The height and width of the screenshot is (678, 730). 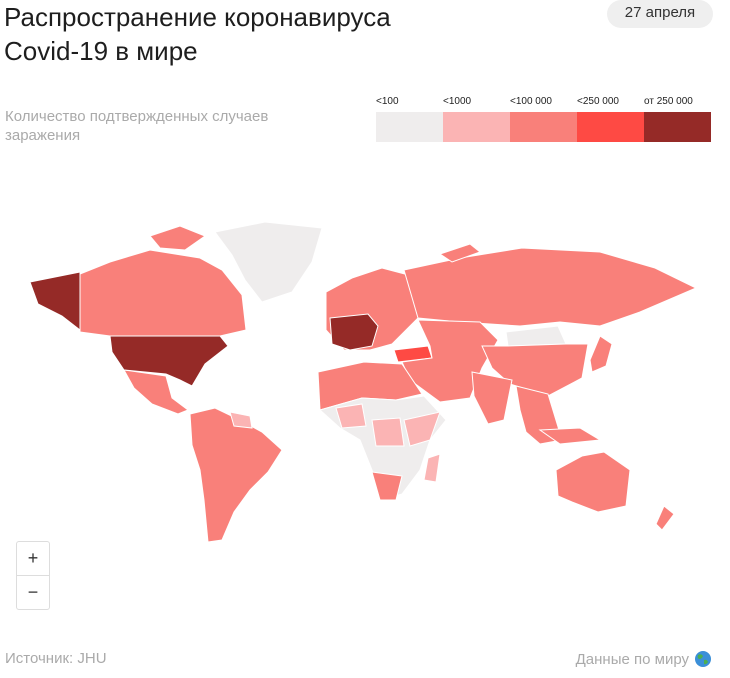 What do you see at coordinates (197, 17) in the screenshot?
I see `title-line: Распространение коронавируса` at bounding box center [197, 17].